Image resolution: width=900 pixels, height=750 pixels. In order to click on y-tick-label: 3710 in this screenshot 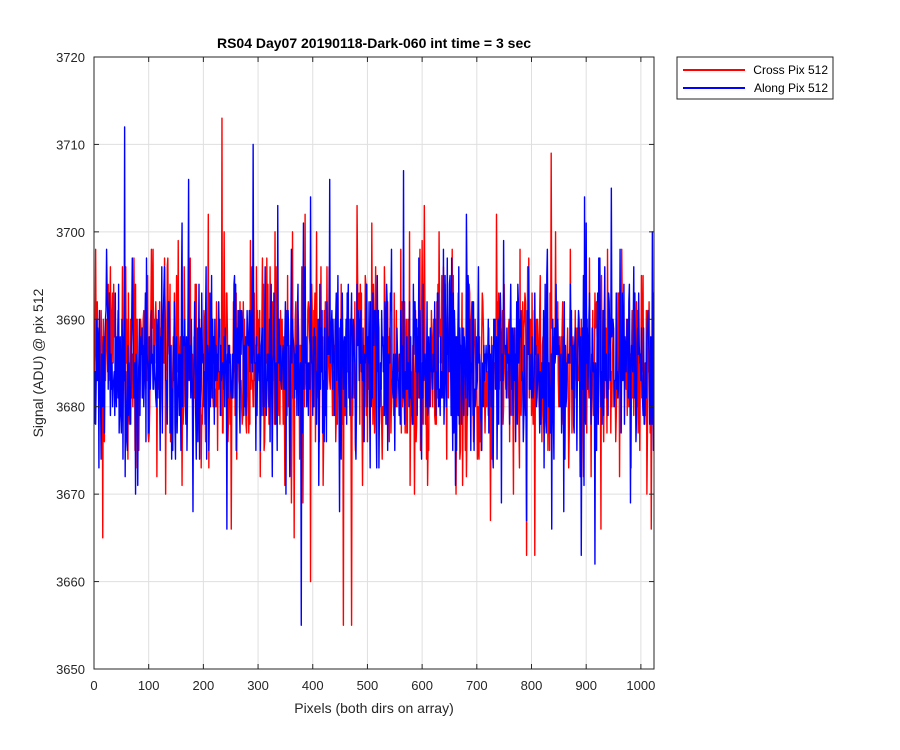, I will do `click(70, 144)`.